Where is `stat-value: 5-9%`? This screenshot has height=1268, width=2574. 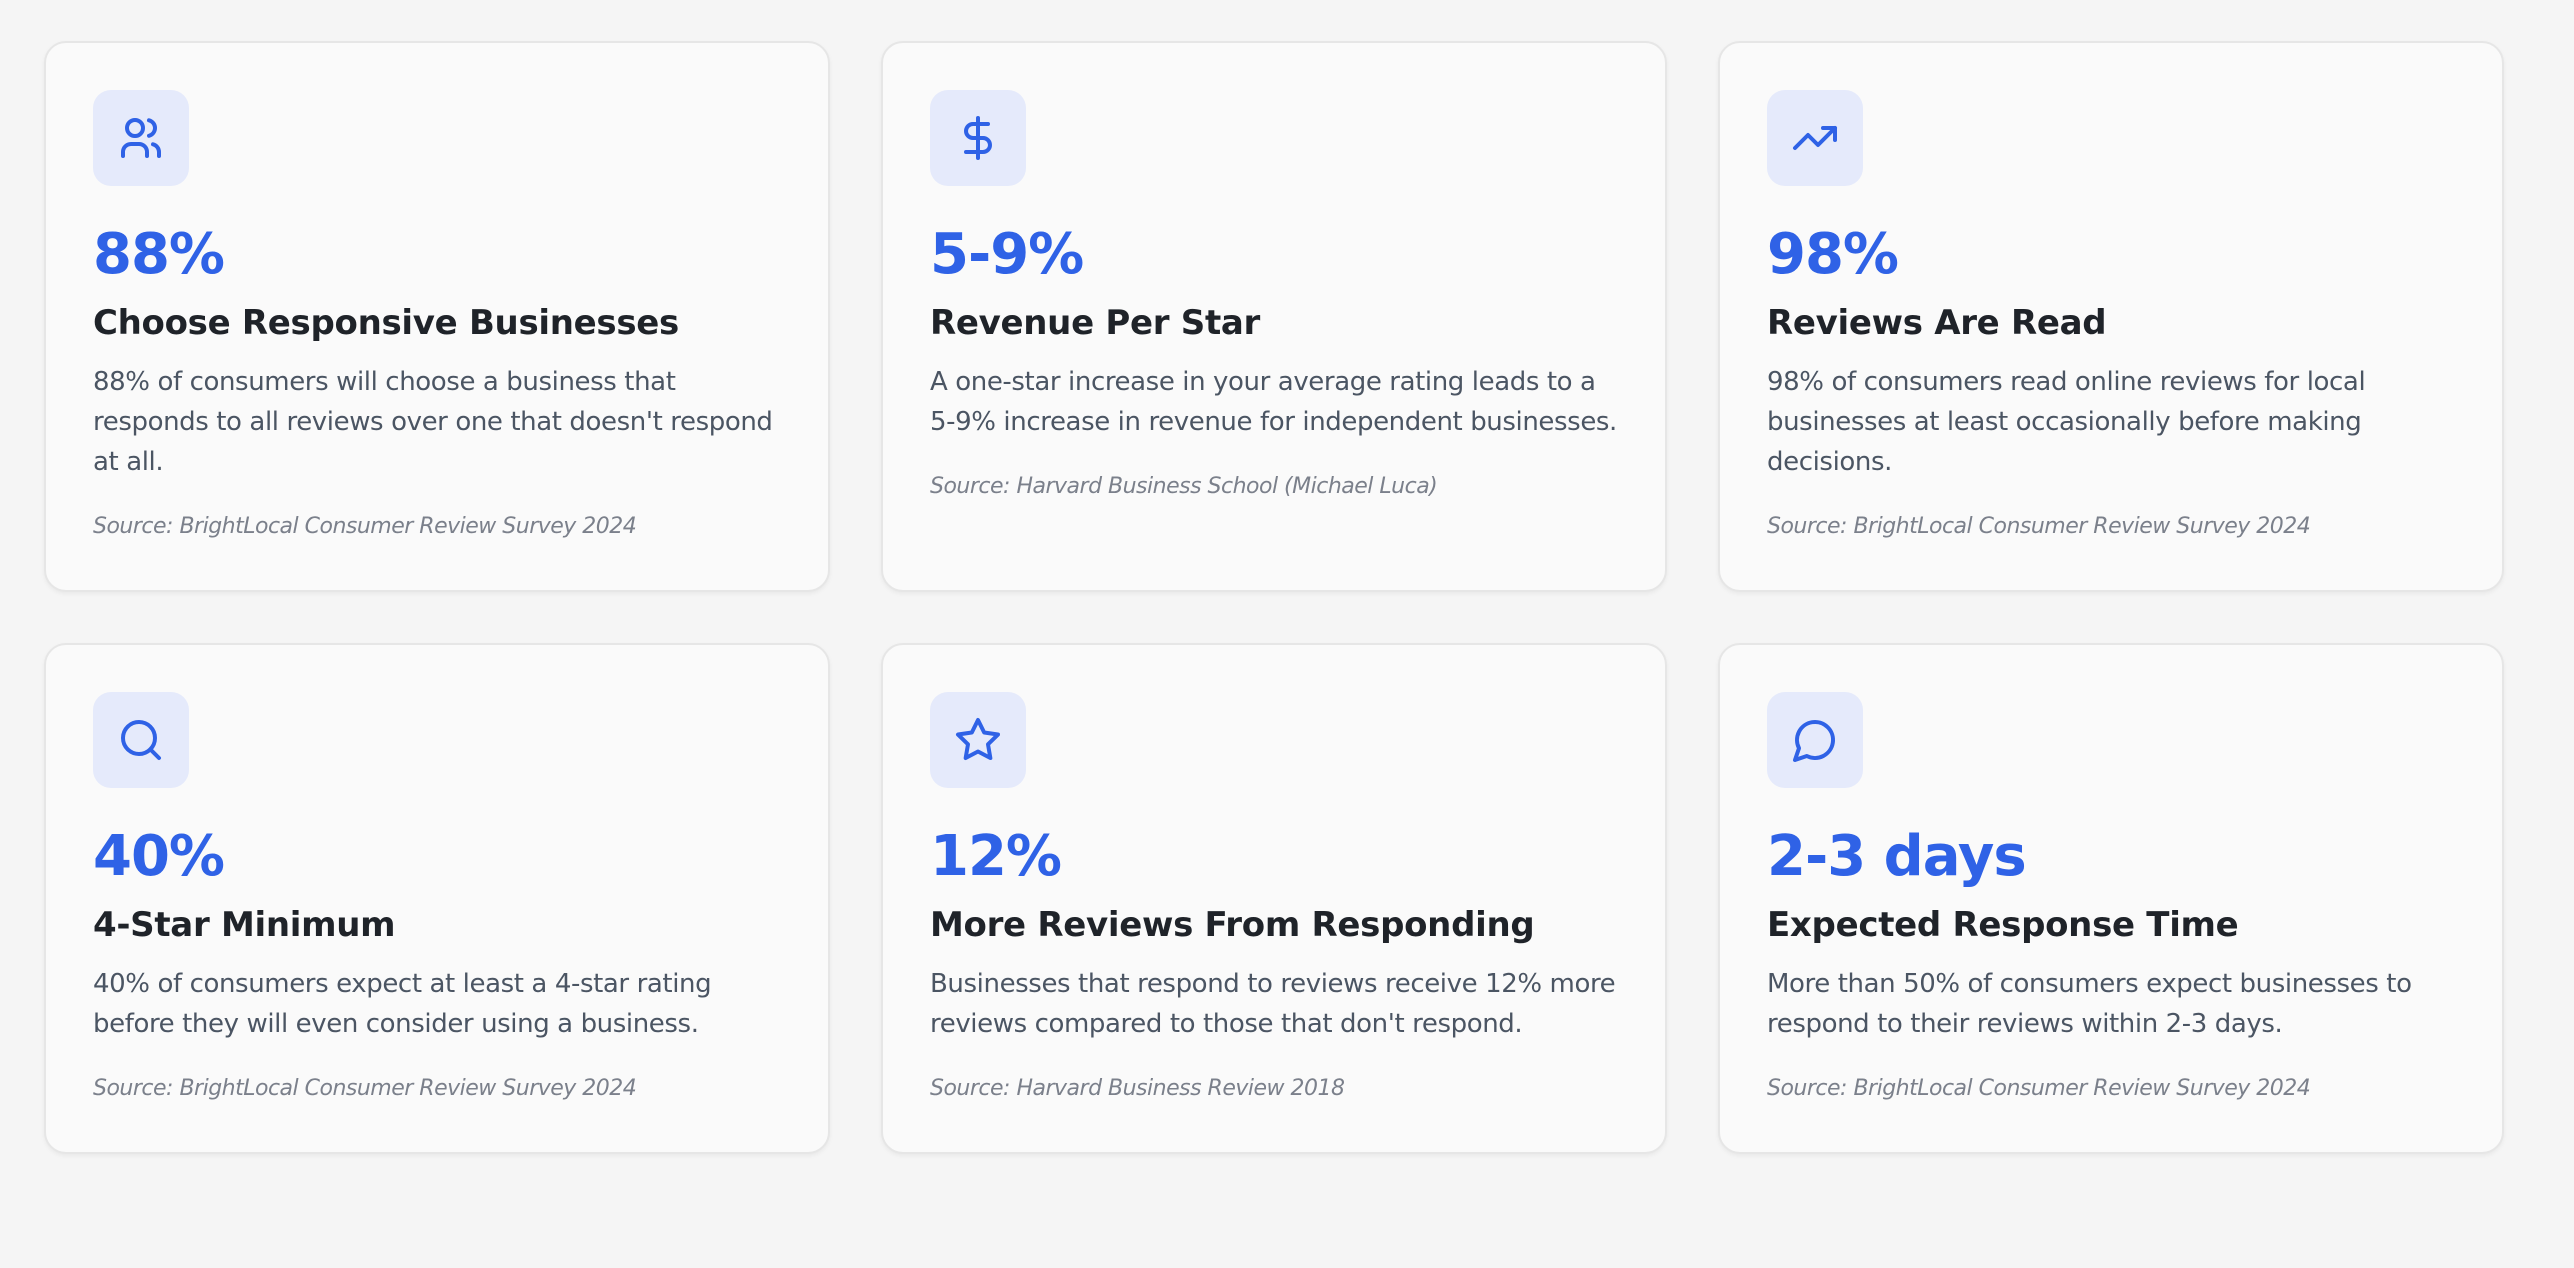
stat-value: 5-9% is located at coordinates (1007, 254).